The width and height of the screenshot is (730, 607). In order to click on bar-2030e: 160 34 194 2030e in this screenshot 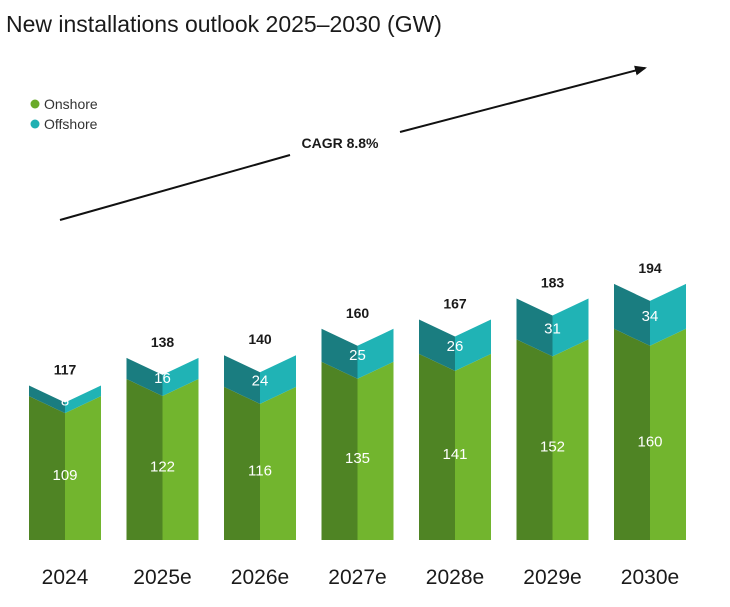, I will do `click(650, 424)`.